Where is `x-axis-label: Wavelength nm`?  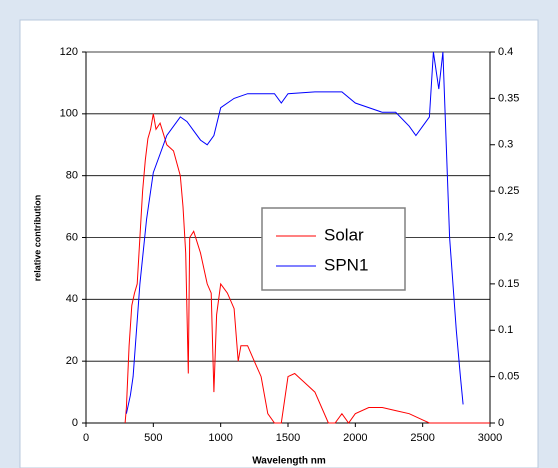
x-axis-label: Wavelength nm is located at coordinates (289, 461).